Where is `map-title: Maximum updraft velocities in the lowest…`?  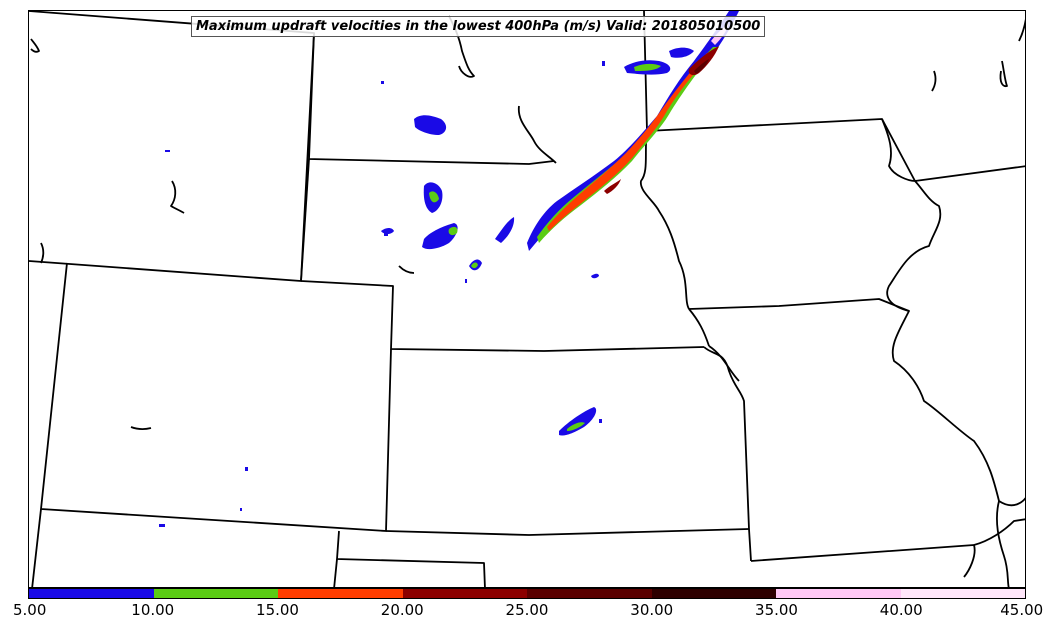
map-title: Maximum updraft velocities in the lowest… is located at coordinates (478, 26).